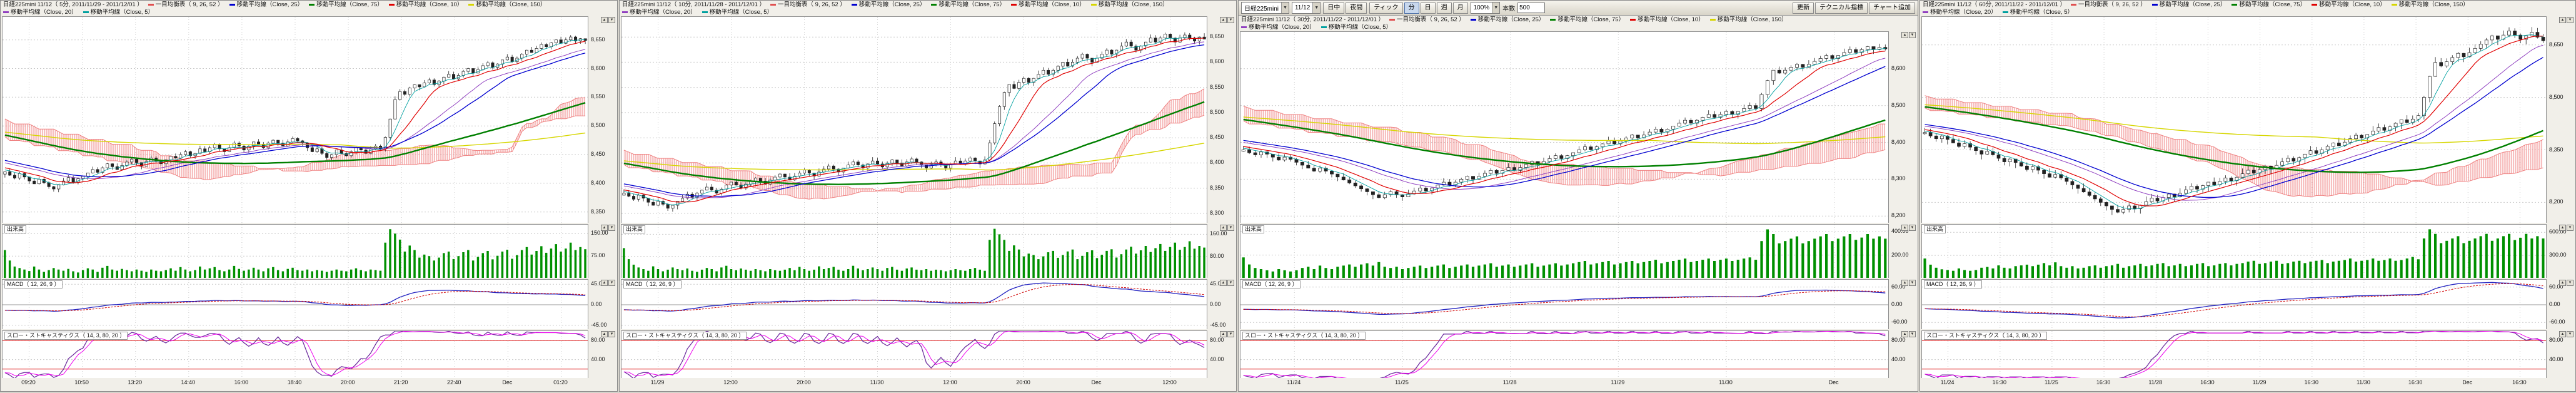 This screenshot has width=2576, height=393. Describe the element at coordinates (2352, 5) in the screenshot. I see `legend-label: 移動平均線（Close, 10）` at that location.